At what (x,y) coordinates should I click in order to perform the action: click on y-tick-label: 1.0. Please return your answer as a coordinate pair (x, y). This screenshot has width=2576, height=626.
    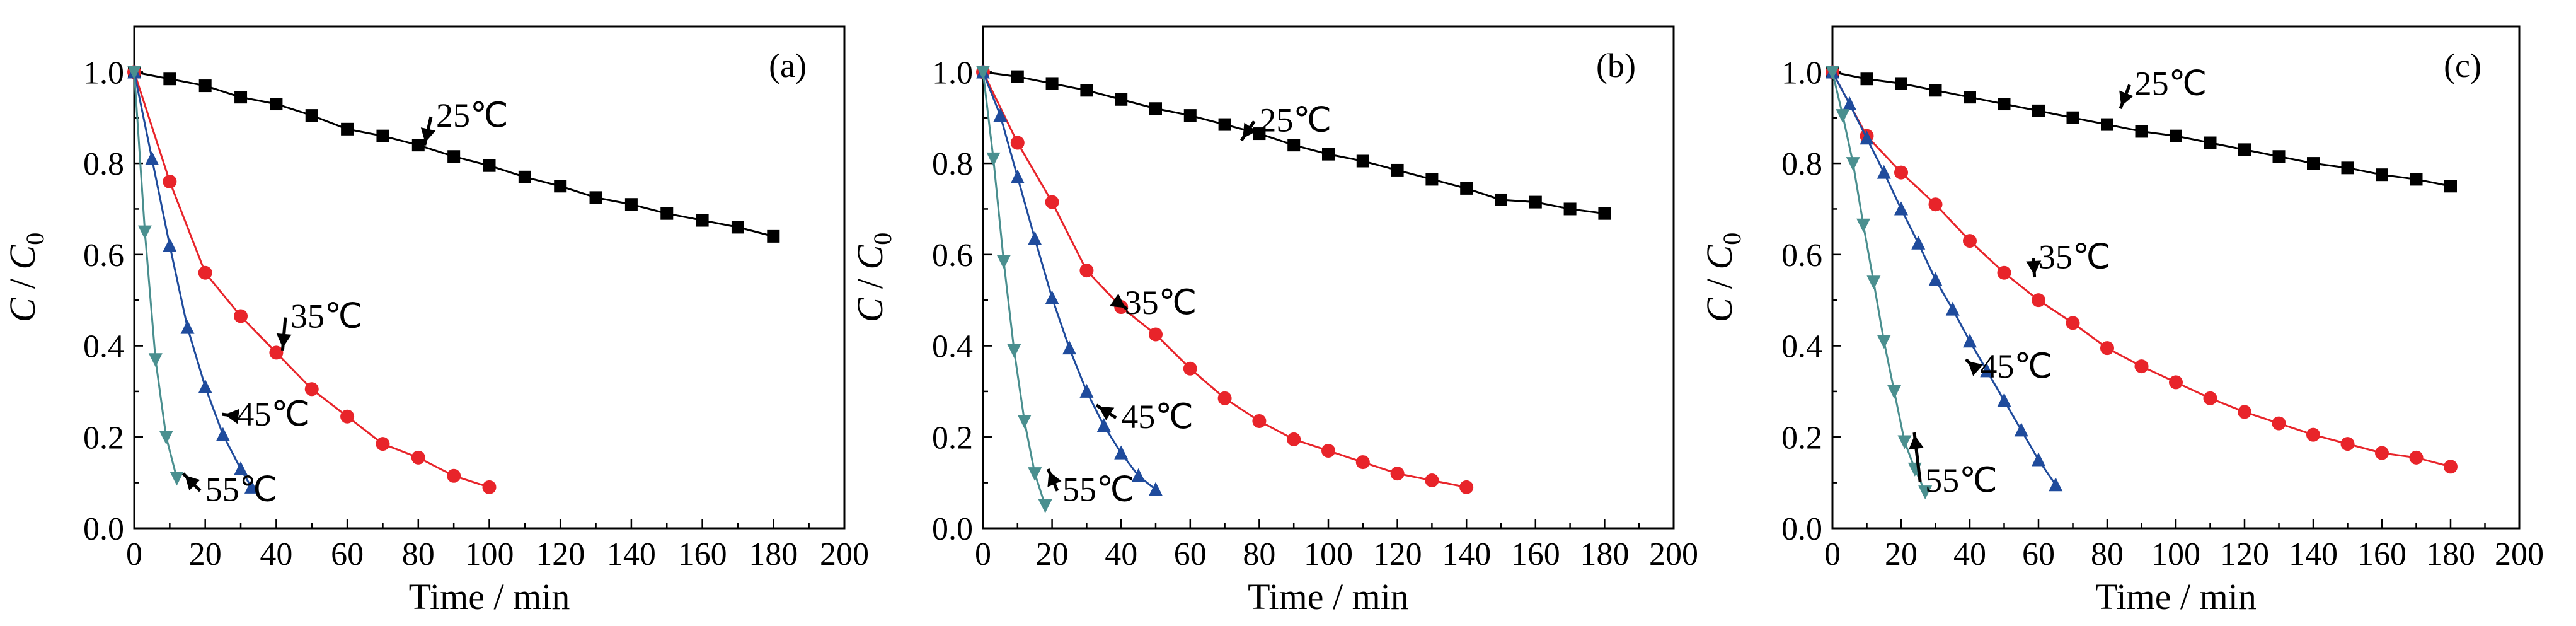
    Looking at the image, I should click on (952, 73).